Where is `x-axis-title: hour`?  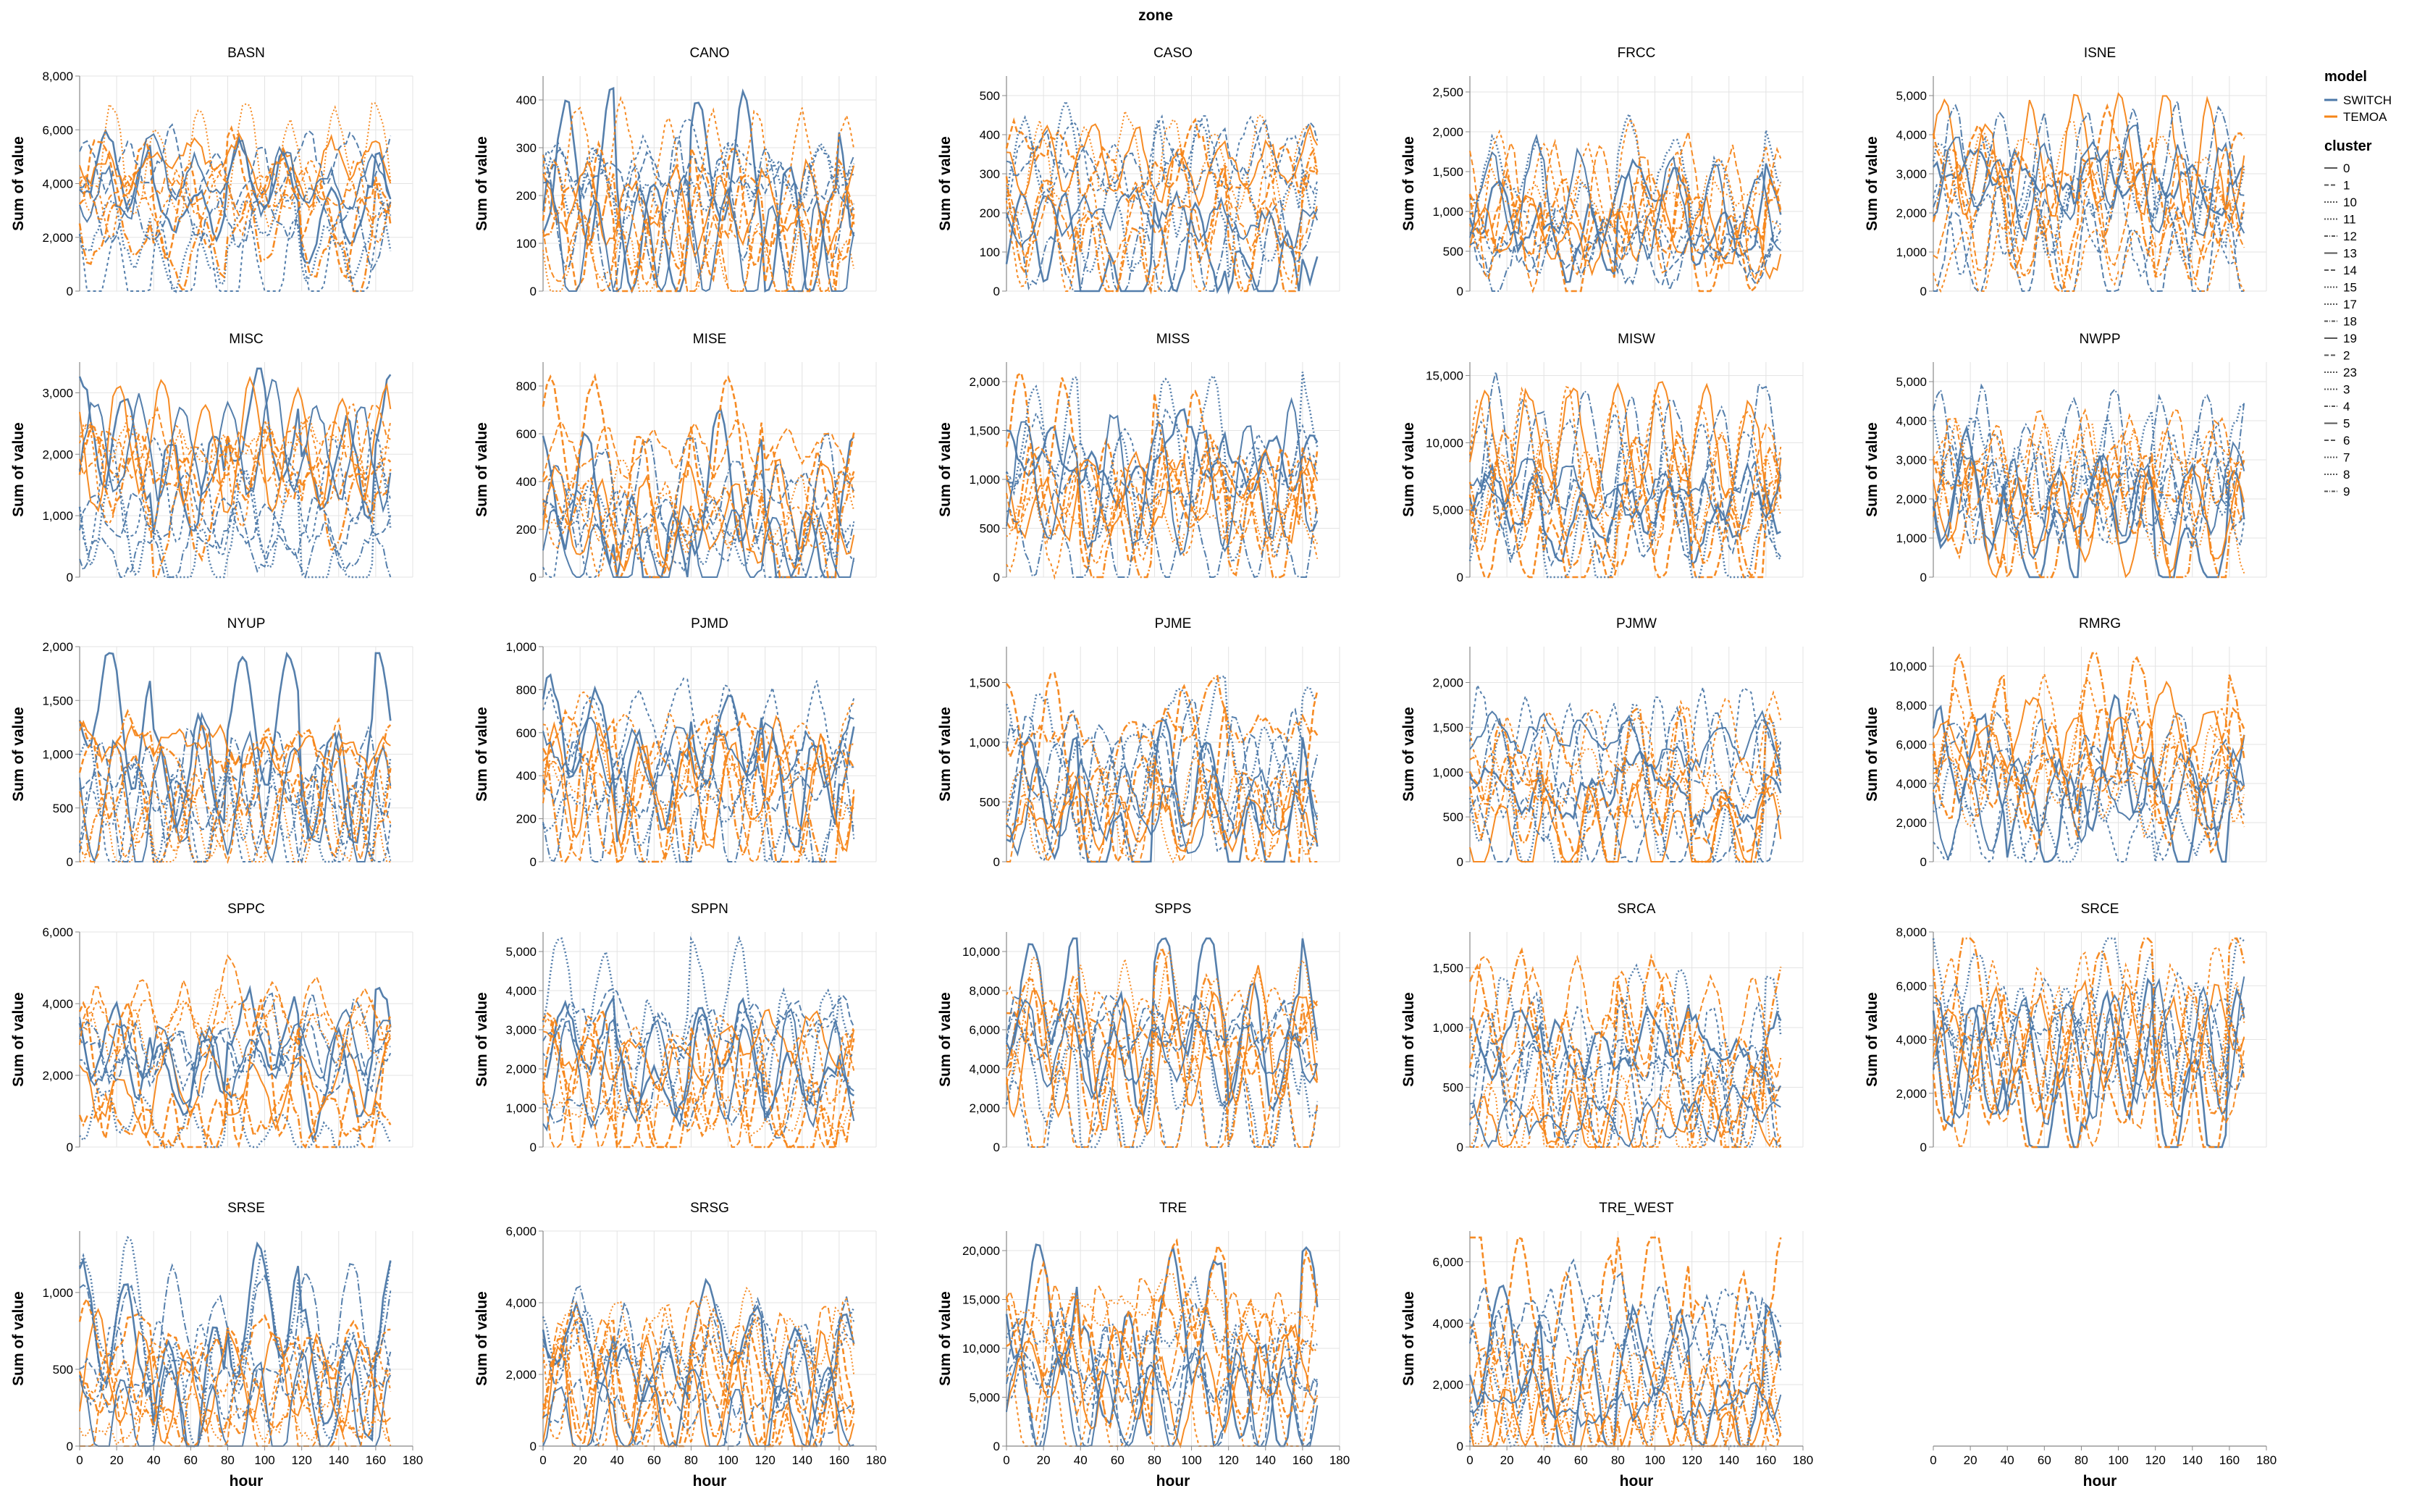
x-axis-title: hour is located at coordinates (2100, 1481).